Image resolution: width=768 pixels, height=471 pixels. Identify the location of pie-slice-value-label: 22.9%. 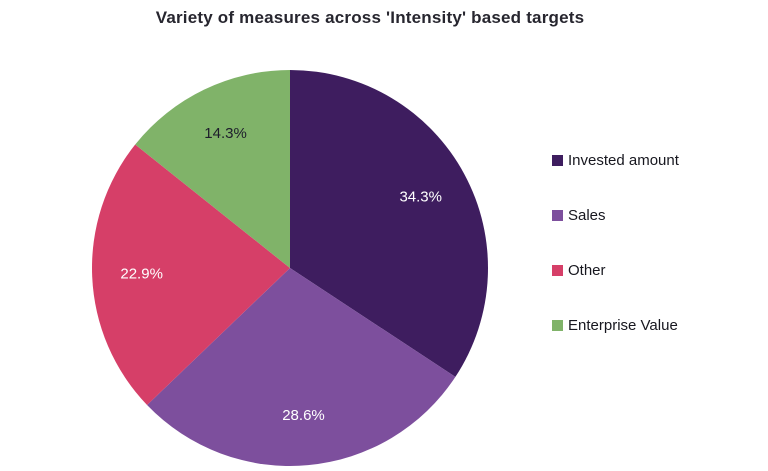
(141, 274).